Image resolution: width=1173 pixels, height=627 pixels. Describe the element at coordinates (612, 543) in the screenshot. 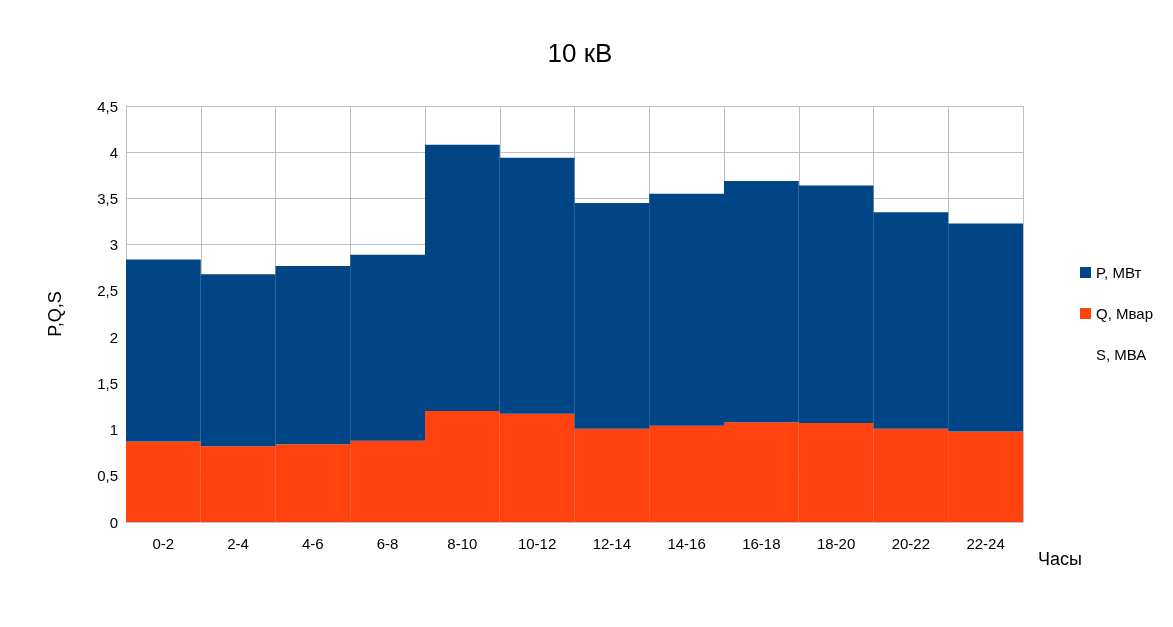

I see `x-tick-label: 12-14` at that location.